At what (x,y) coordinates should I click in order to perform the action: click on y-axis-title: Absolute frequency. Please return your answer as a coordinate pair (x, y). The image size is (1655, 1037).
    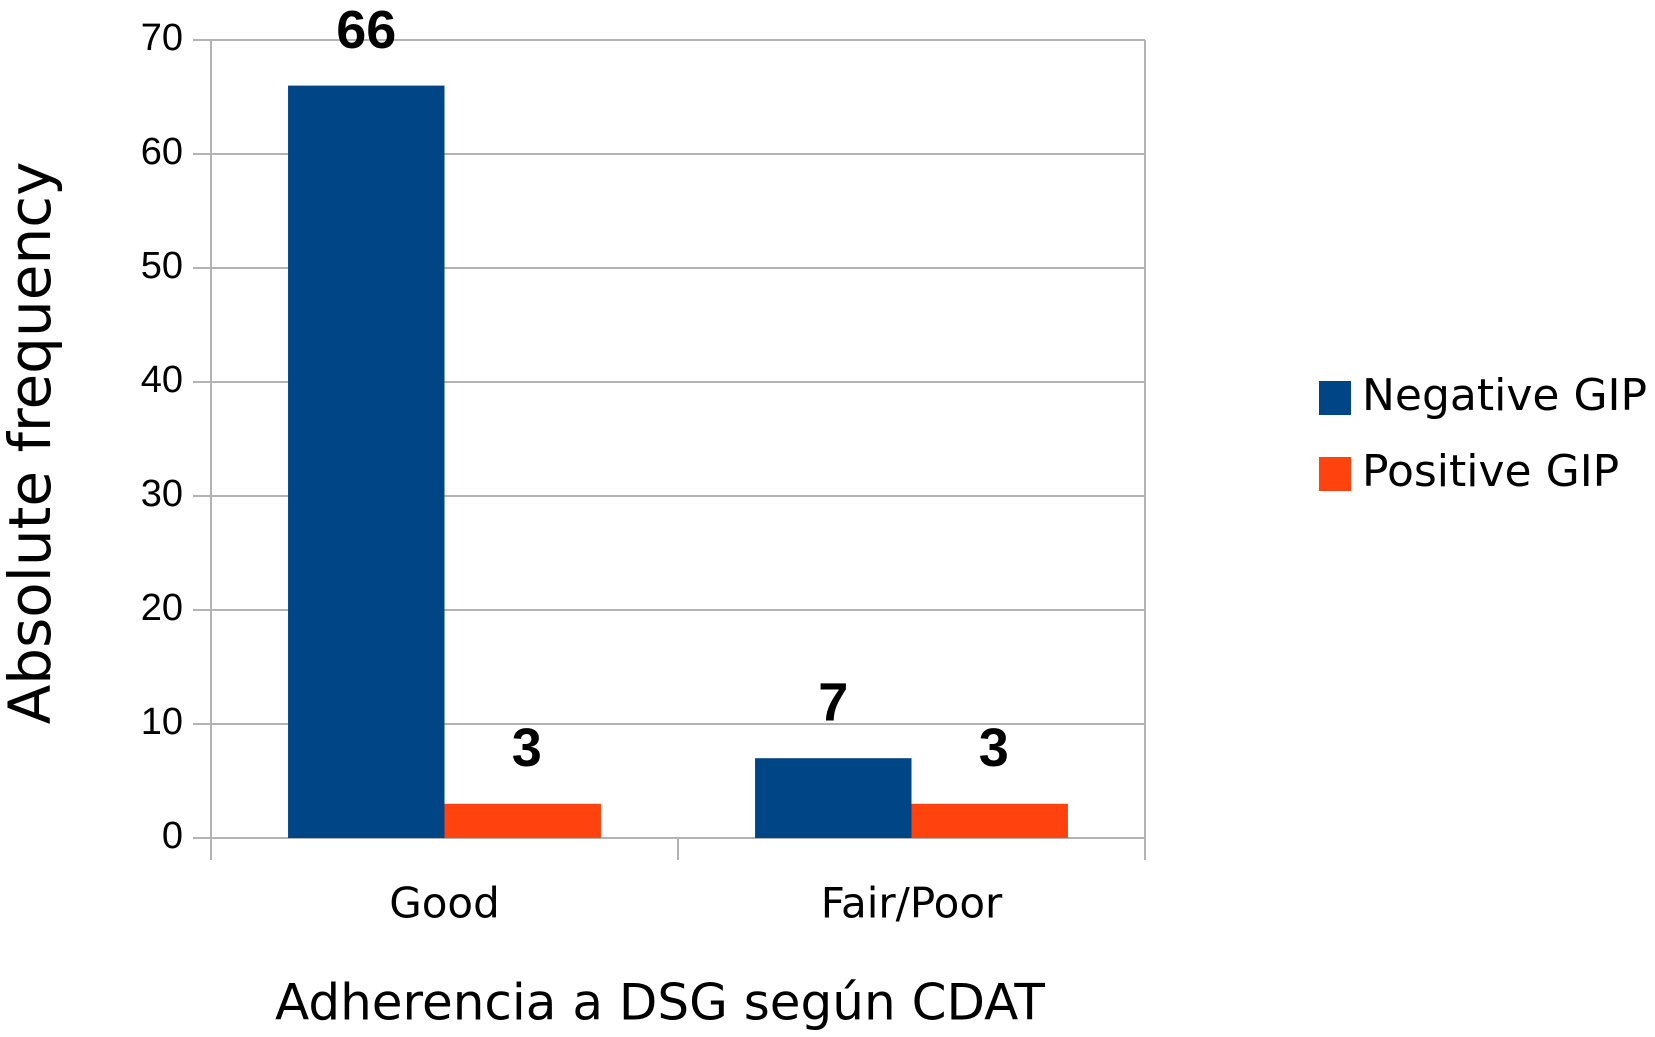
    Looking at the image, I should click on (32, 443).